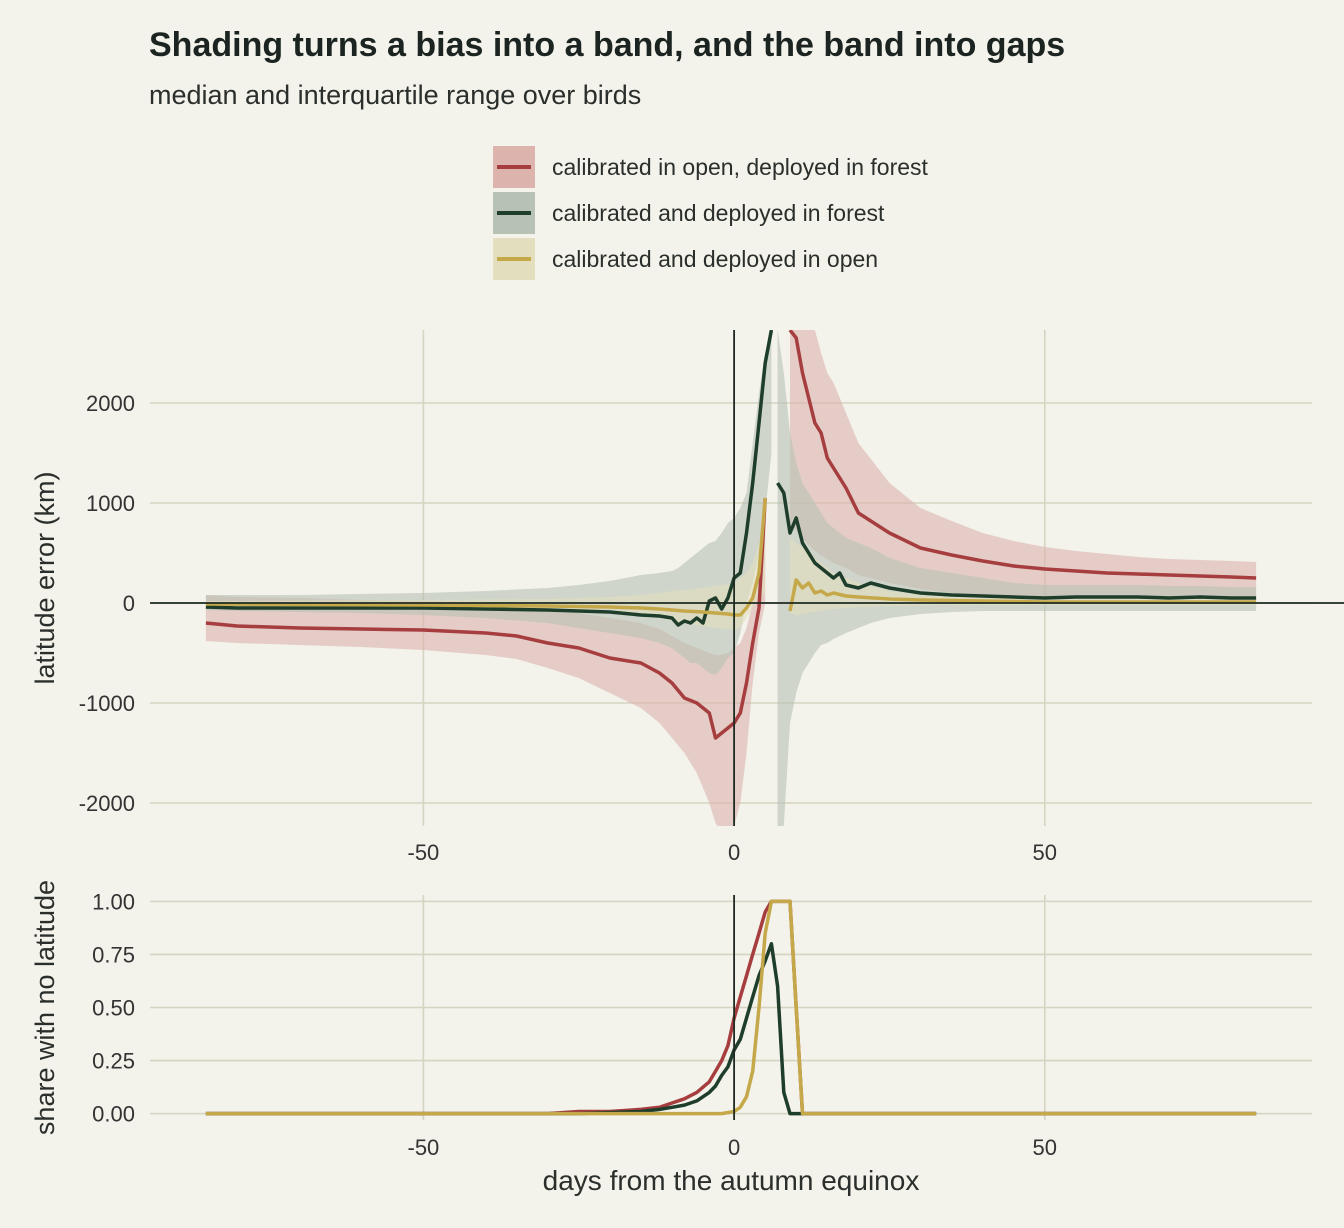 Image resolution: width=1344 pixels, height=1228 pixels. I want to click on x-tick-label-bottom: 0, so click(734, 1147).